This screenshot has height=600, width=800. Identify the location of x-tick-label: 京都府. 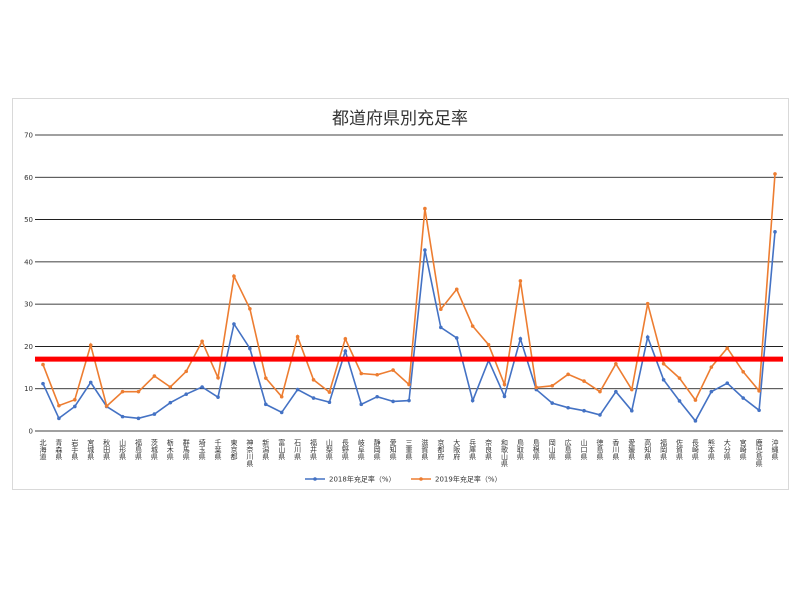
(441, 449).